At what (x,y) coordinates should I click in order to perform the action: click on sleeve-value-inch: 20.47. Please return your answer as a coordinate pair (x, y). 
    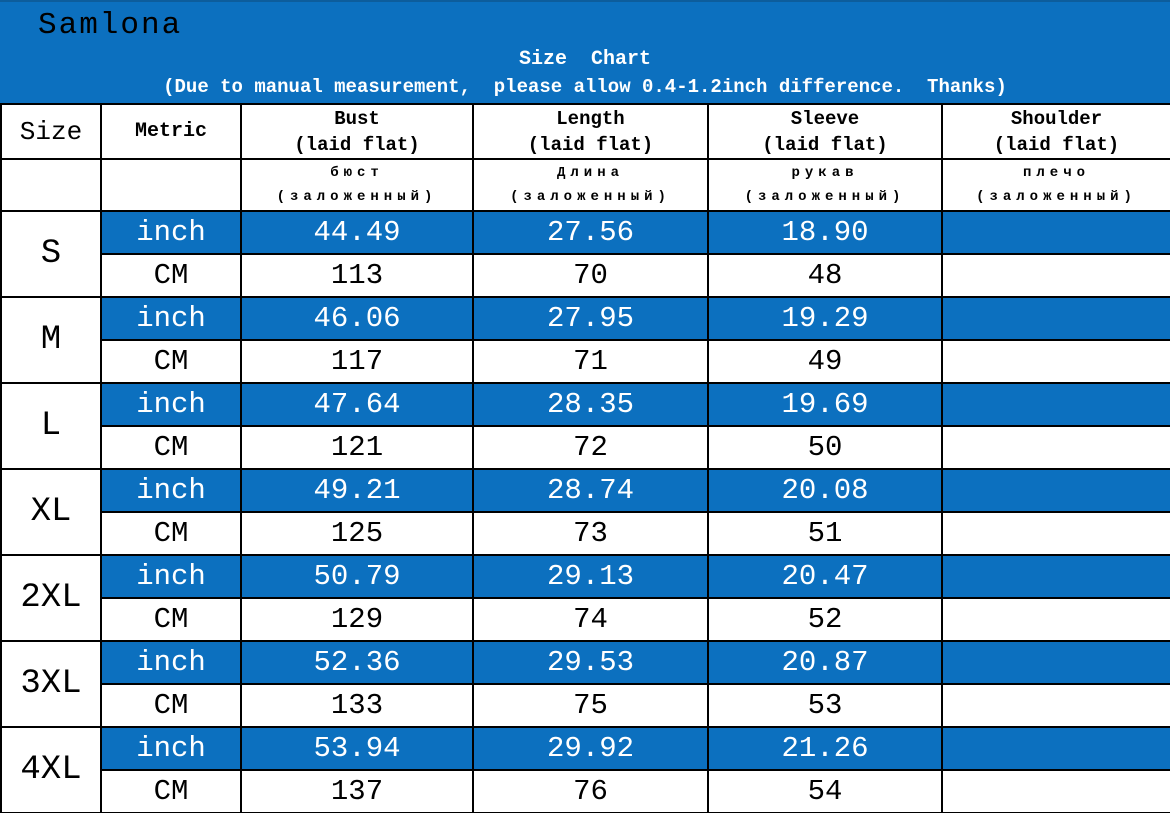
    Looking at the image, I should click on (825, 576).